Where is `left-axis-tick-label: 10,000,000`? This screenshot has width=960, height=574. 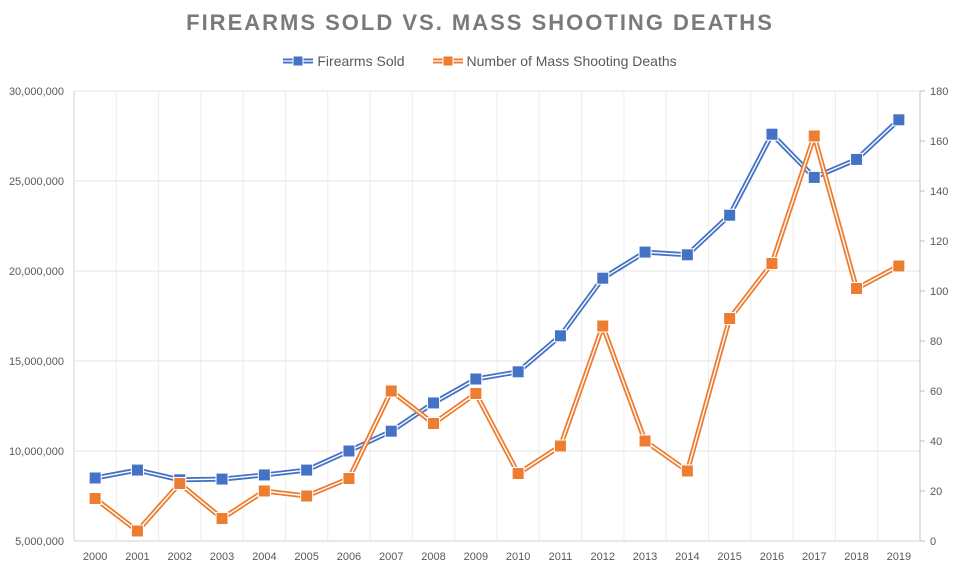 left-axis-tick-label: 10,000,000 is located at coordinates (36, 452).